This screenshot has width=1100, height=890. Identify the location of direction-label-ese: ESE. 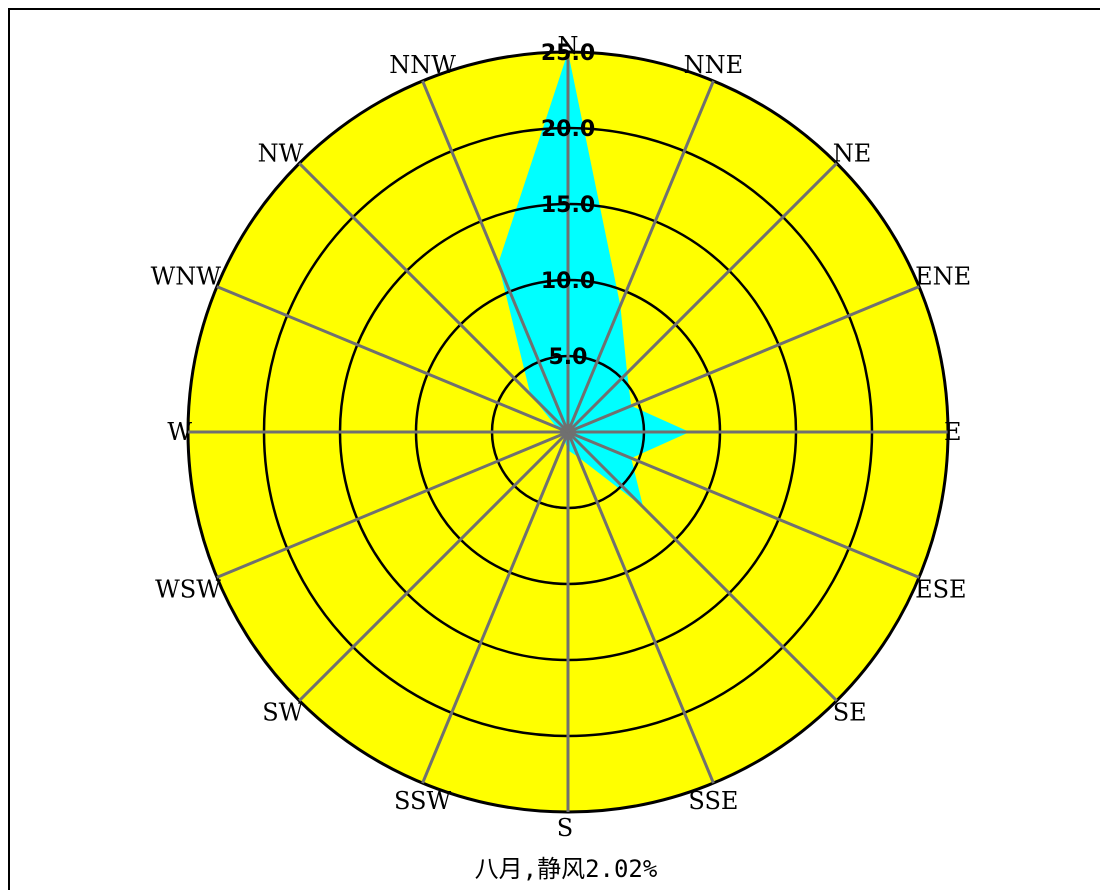
(940, 589).